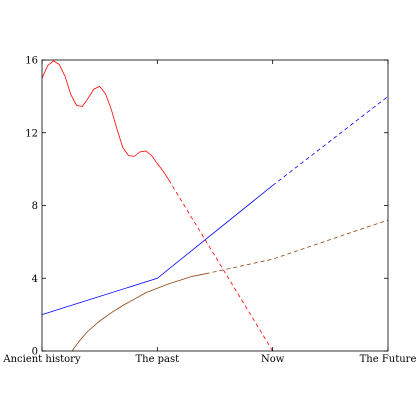  I want to click on y-tick-label: 8, so click(35, 206).